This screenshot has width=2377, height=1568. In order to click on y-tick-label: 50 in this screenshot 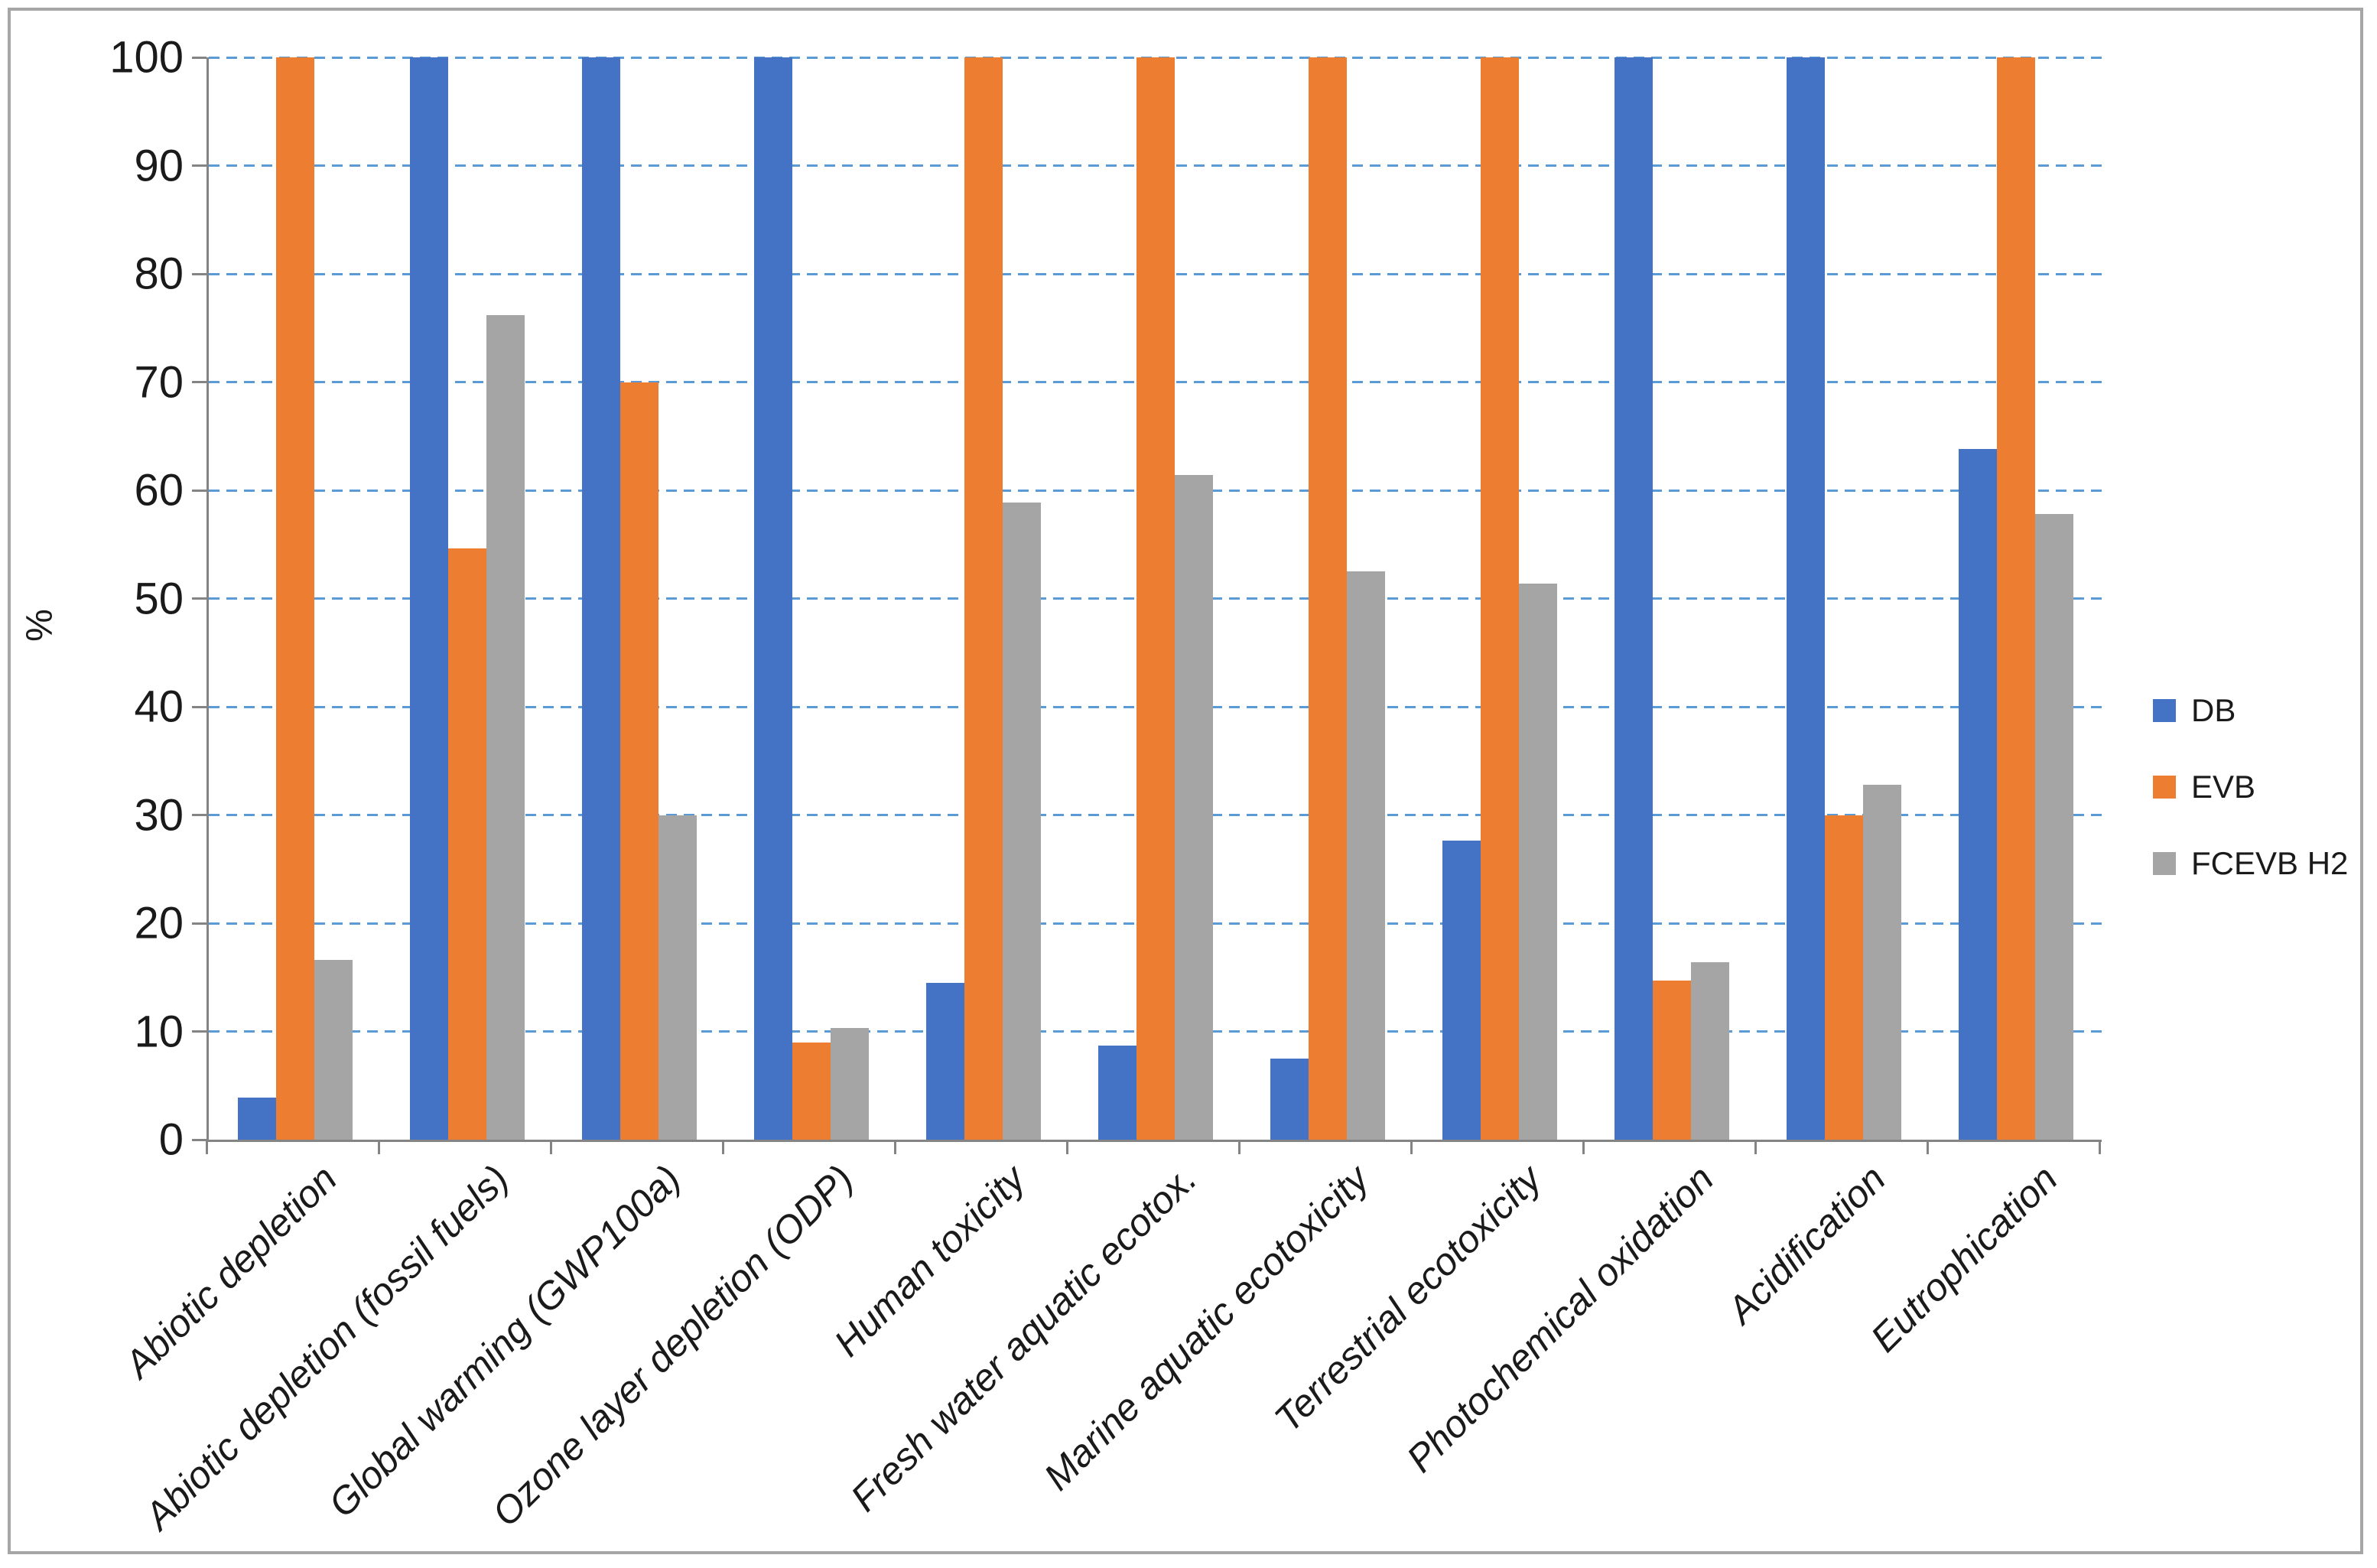, I will do `click(159, 598)`.